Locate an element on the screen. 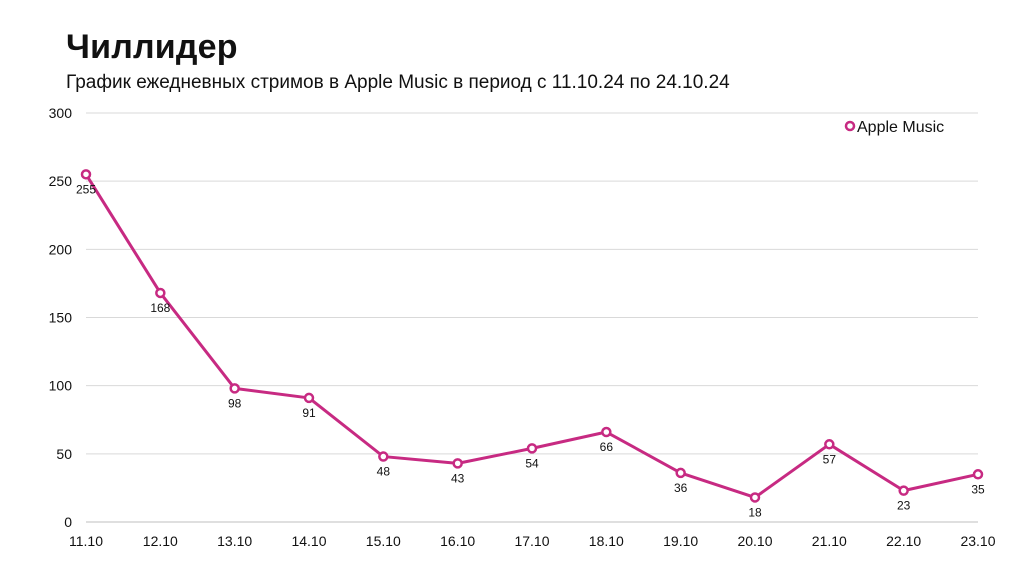  data-label: 35 is located at coordinates (978, 489).